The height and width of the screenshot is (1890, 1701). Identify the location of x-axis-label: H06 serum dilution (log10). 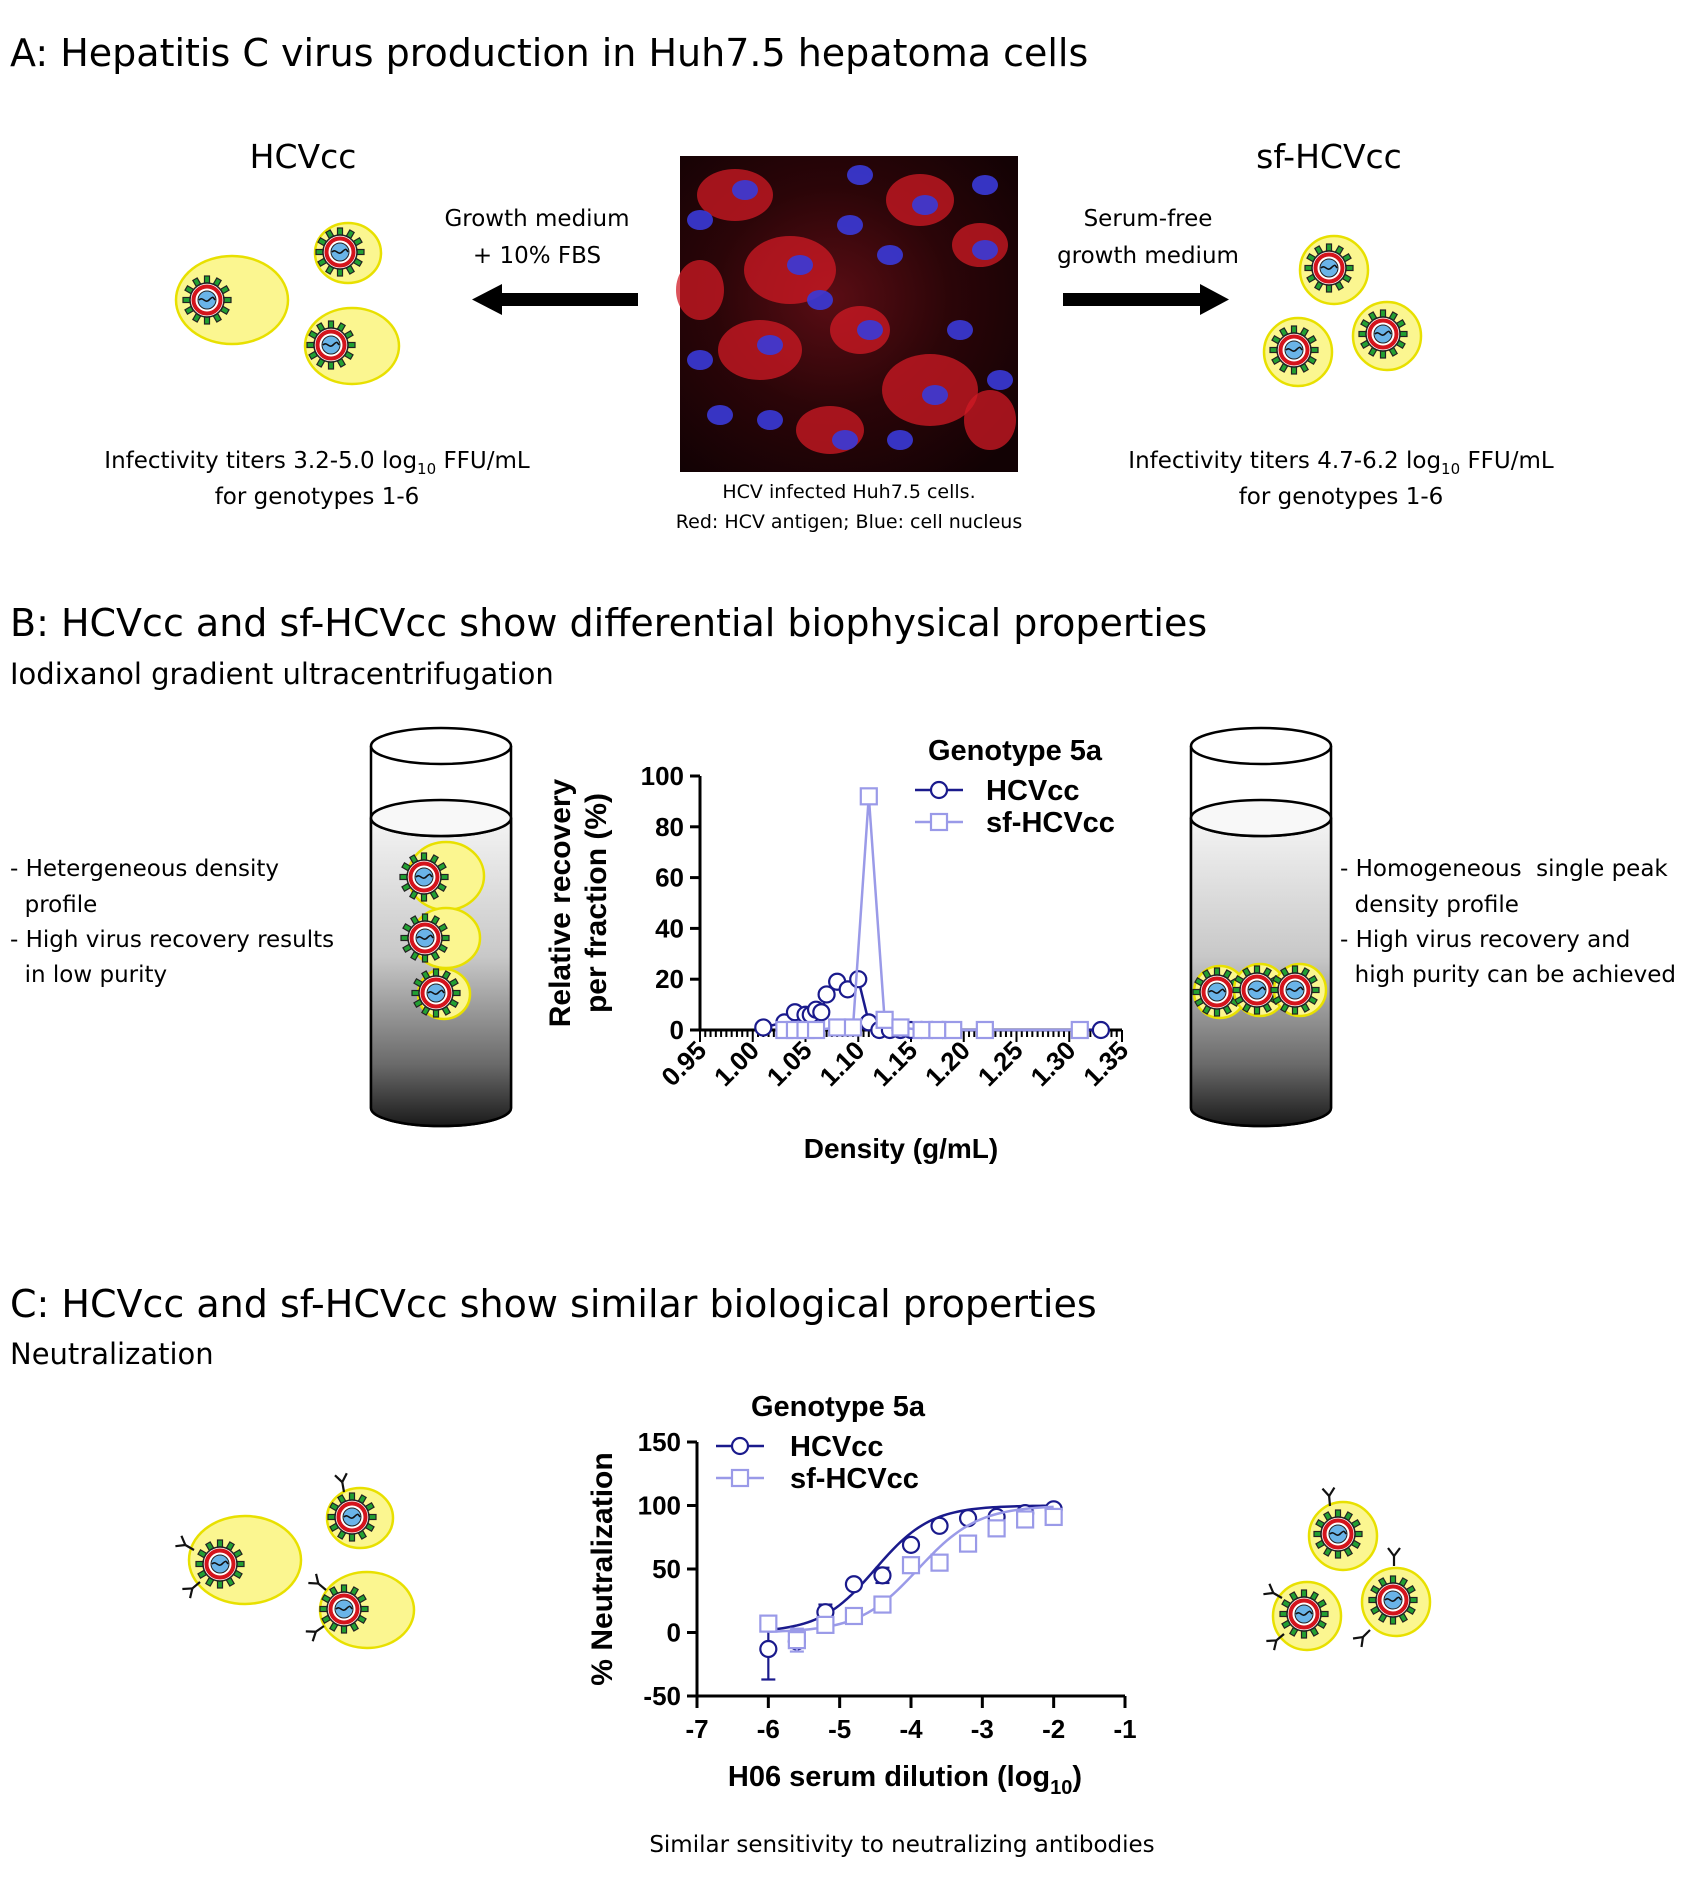
(905, 1780).